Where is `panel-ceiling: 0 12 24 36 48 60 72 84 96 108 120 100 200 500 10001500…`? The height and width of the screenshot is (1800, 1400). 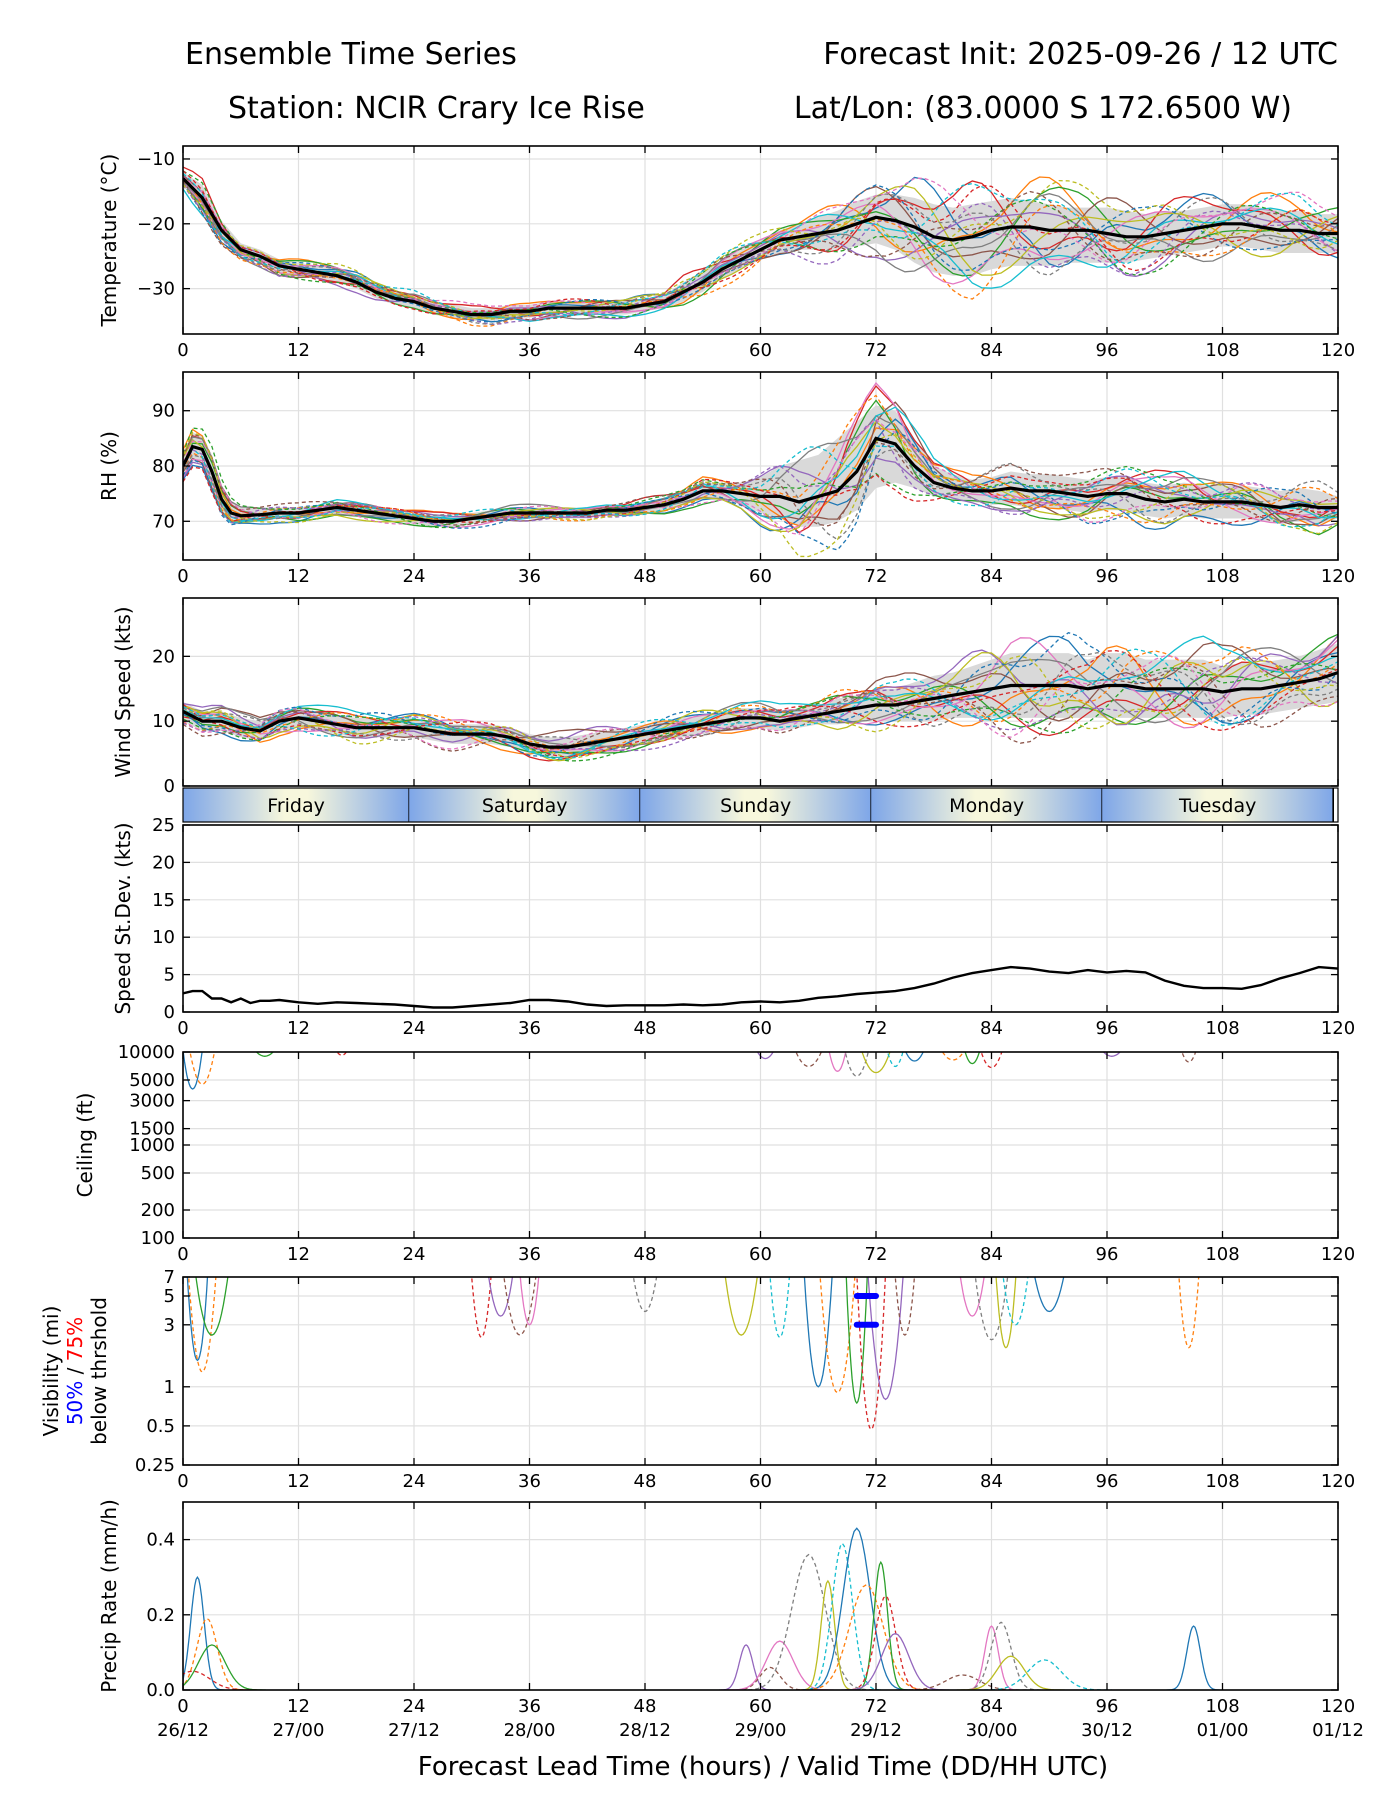
panel-ceiling: 0 12 24 36 48 60 72 84 96 108 120 100 200 500 10001500… is located at coordinates (714, 1153).